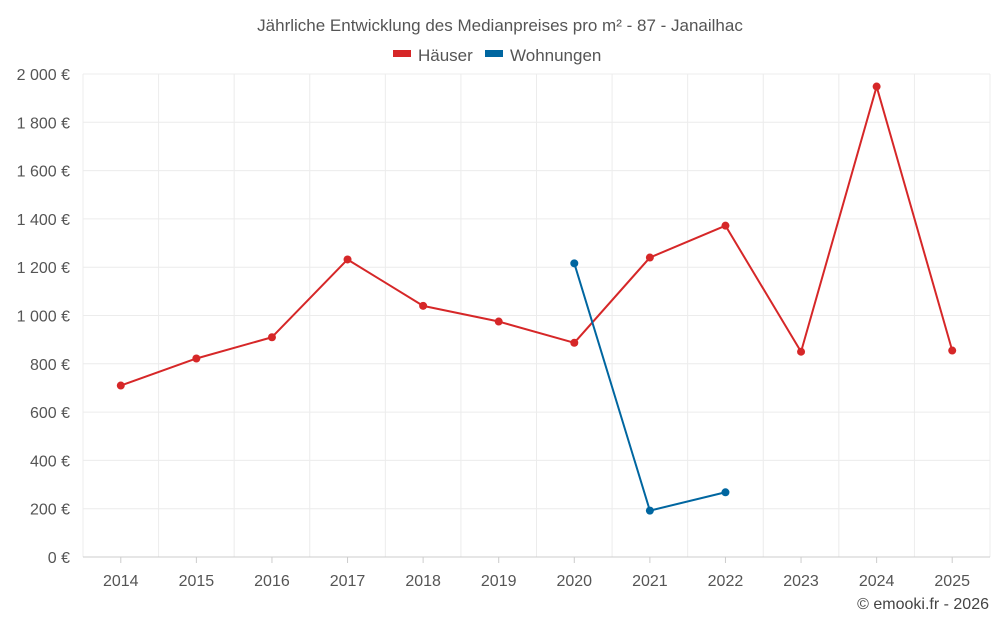  Describe the element at coordinates (402, 53) in the screenshot. I see `legend-swatch-hauser` at that location.